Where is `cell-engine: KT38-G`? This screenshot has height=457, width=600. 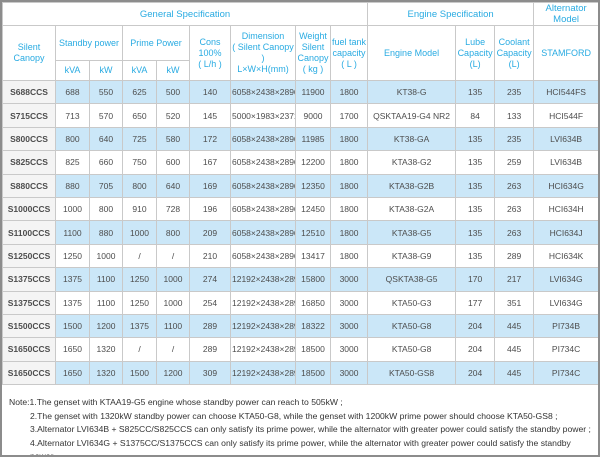 cell-engine: KT38-G is located at coordinates (412, 92).